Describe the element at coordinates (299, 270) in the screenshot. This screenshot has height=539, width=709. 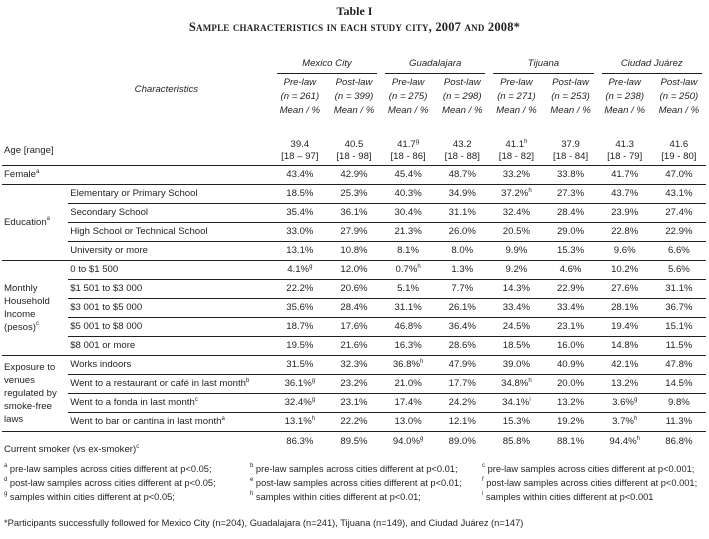
I see `value-cell: 4.1%g` at that location.